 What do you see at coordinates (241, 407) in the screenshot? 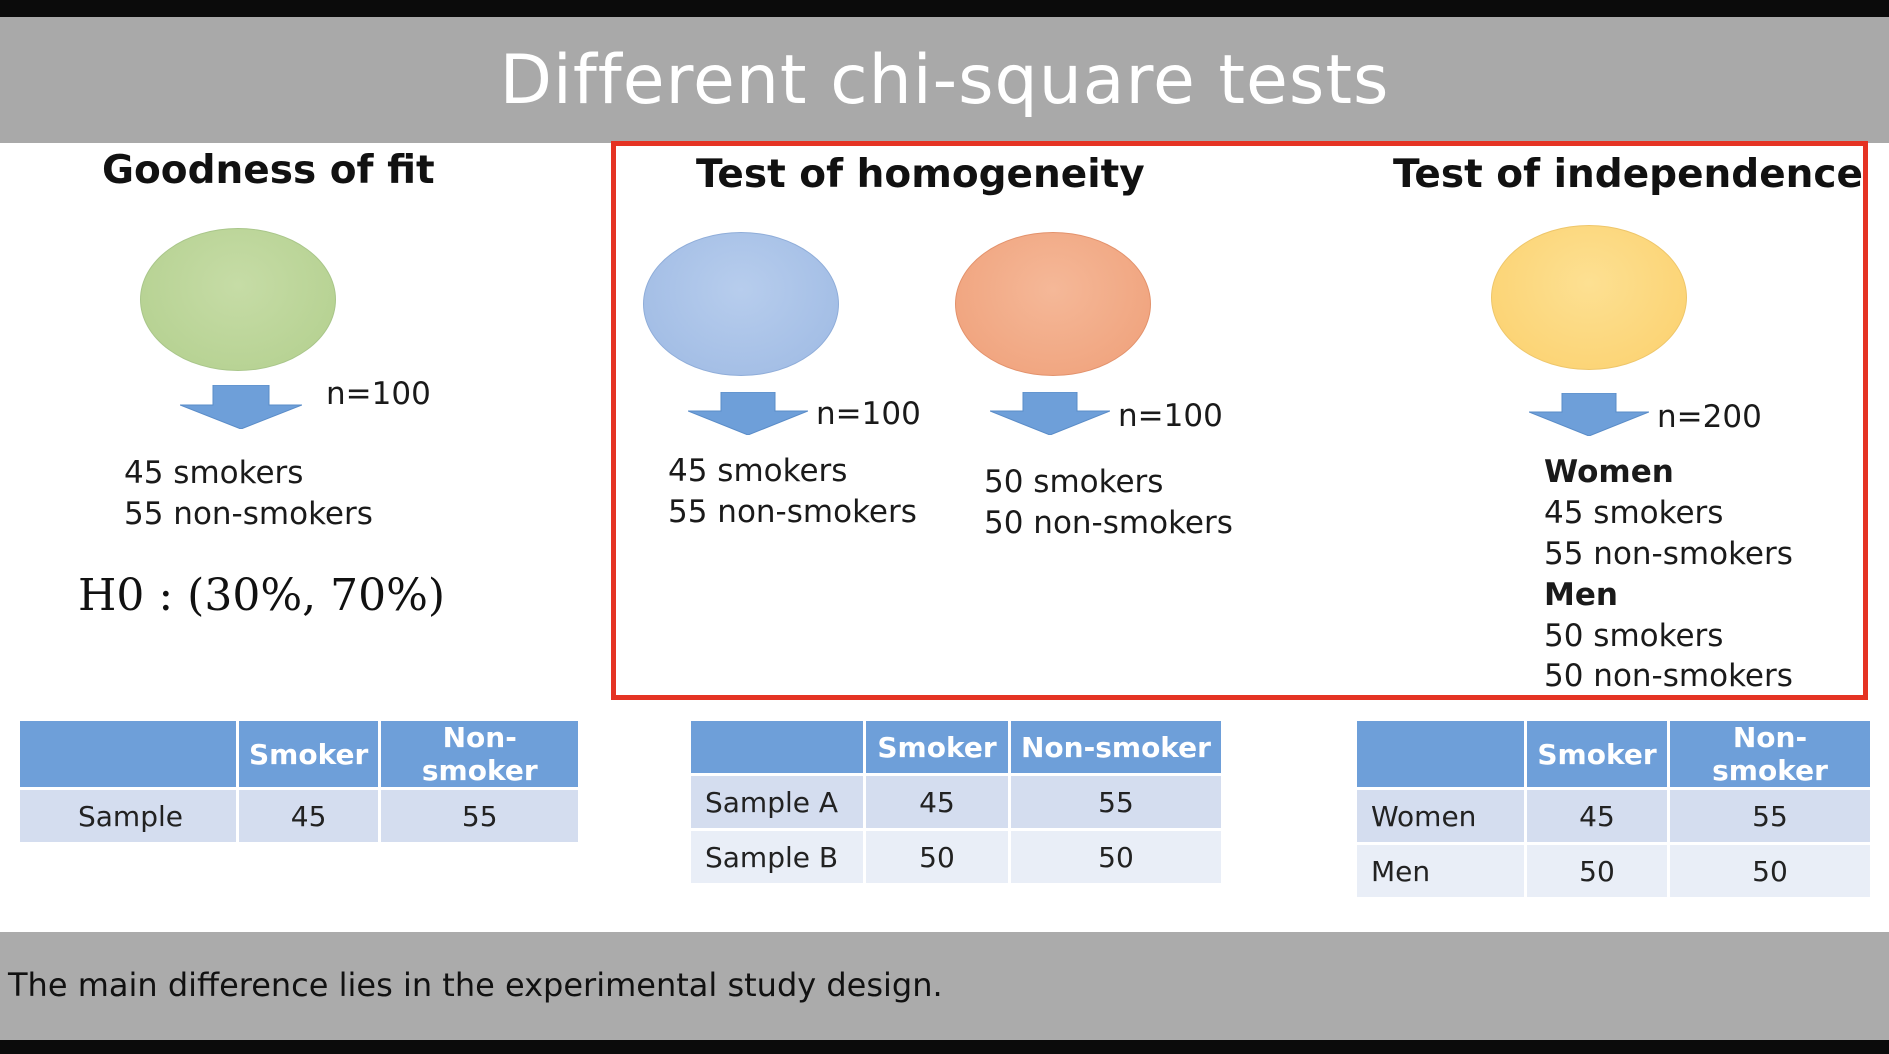
I see `goodness-arrow-icon` at bounding box center [241, 407].